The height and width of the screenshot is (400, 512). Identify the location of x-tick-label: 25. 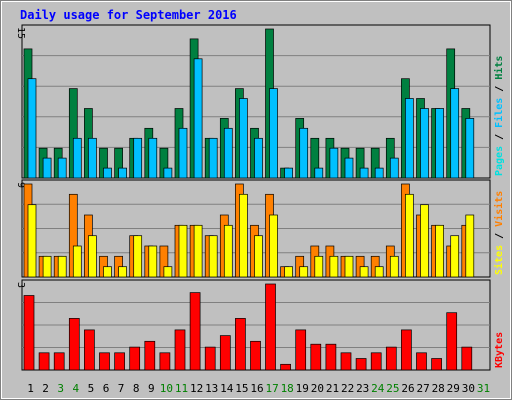
(392, 388).